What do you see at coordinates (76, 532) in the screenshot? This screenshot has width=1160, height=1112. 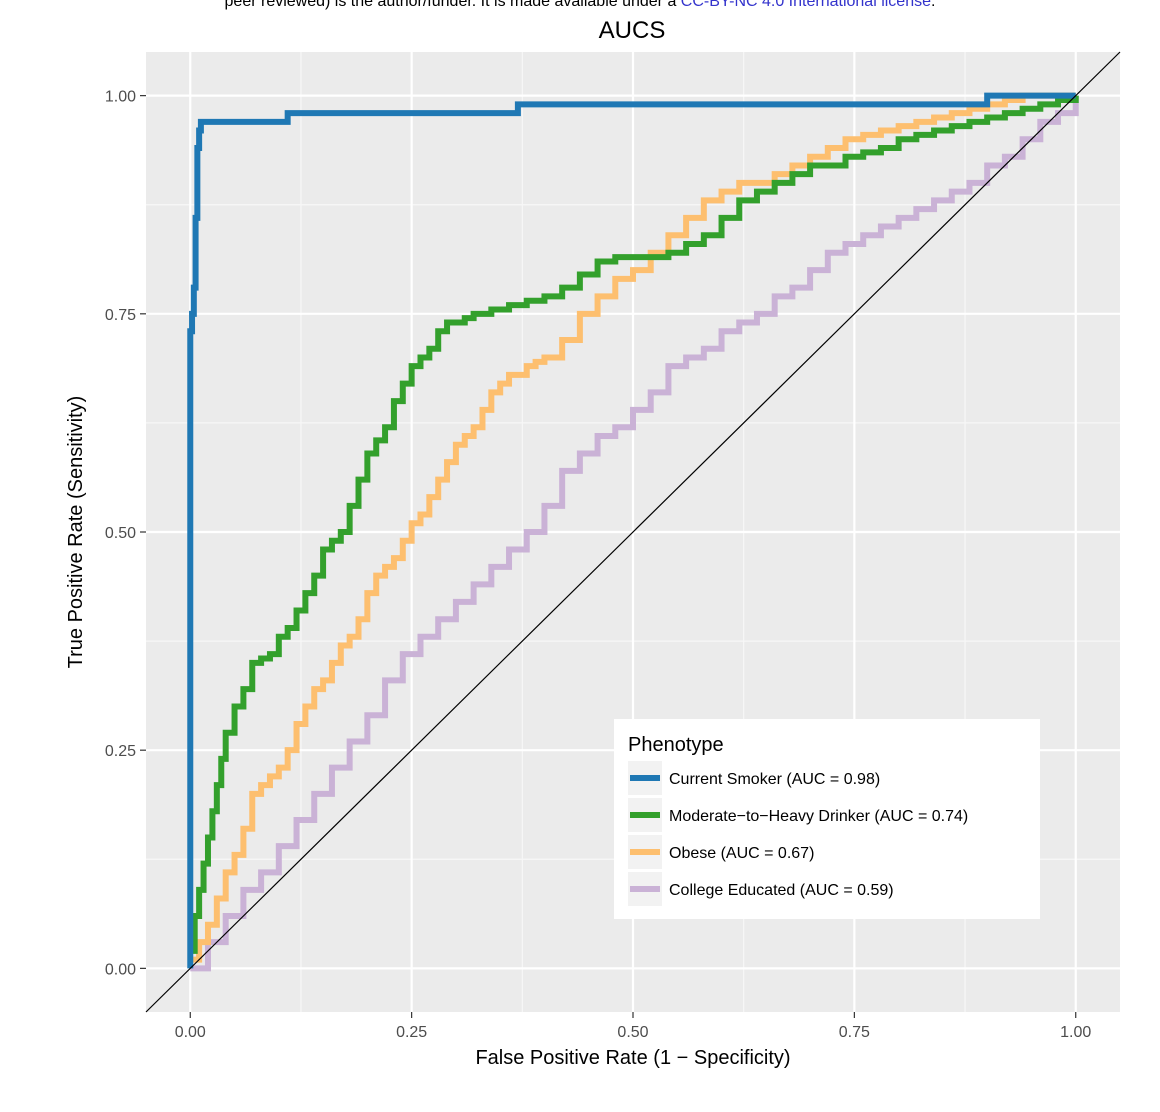 I see `y-axis-title: True Positive Rate (Sensitivity)` at bounding box center [76, 532].